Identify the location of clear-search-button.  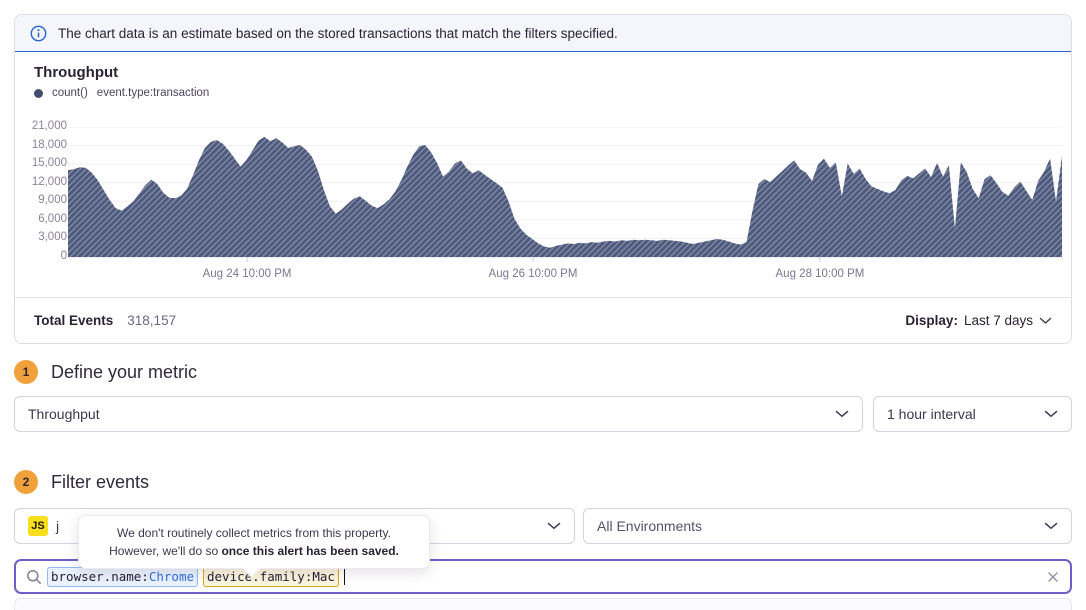
(1053, 577).